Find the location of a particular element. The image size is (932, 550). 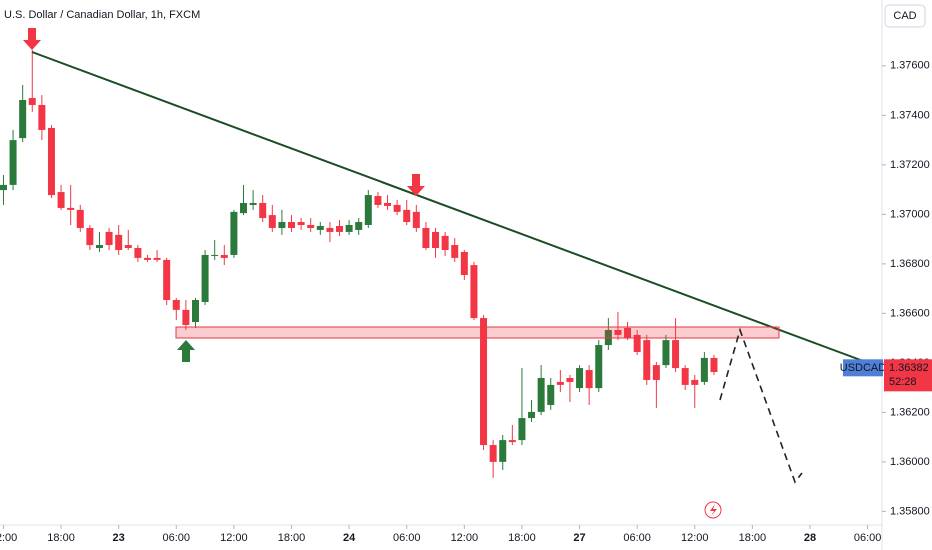

price-tag: USDCAD 1.36382 52:28 is located at coordinates (886, 375).